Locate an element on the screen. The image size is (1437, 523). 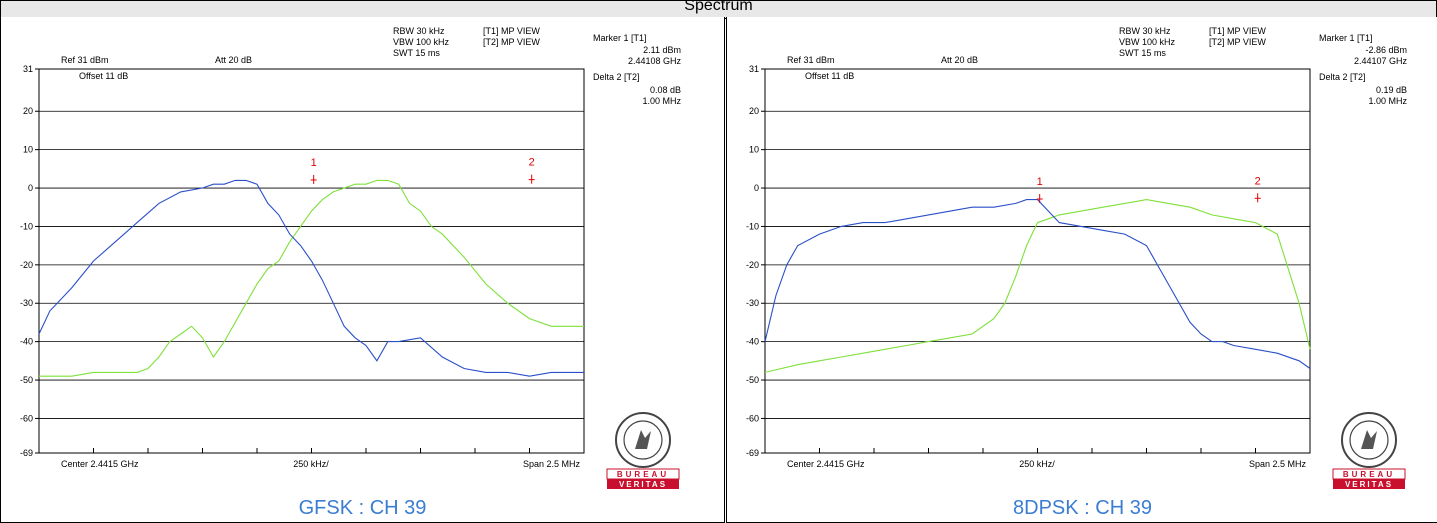
page-title: Spectrum is located at coordinates (718, 7).